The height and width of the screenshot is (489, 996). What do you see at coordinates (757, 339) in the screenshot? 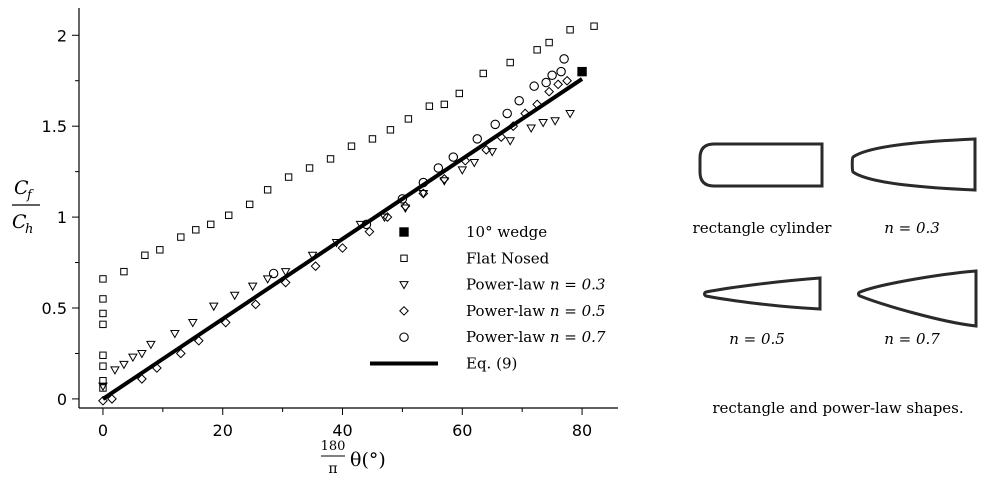
I see `label-n05: n = 0.5` at bounding box center [757, 339].